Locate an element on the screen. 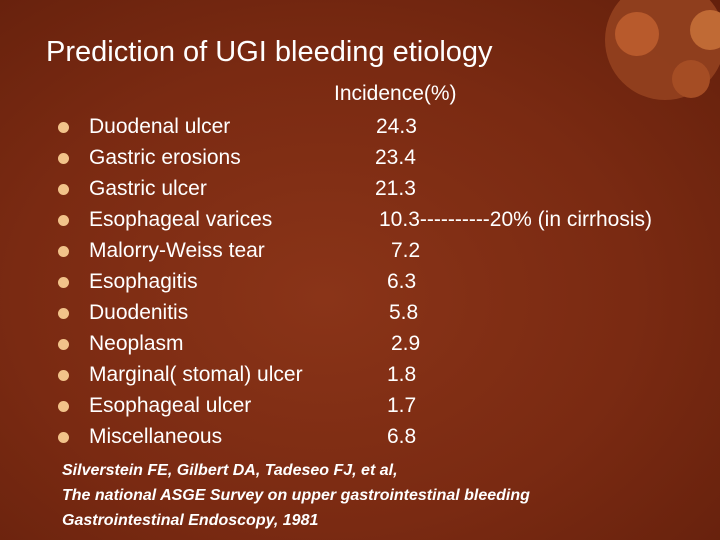  list-item: Esophagitis 6.3 is located at coordinates (360, 282).